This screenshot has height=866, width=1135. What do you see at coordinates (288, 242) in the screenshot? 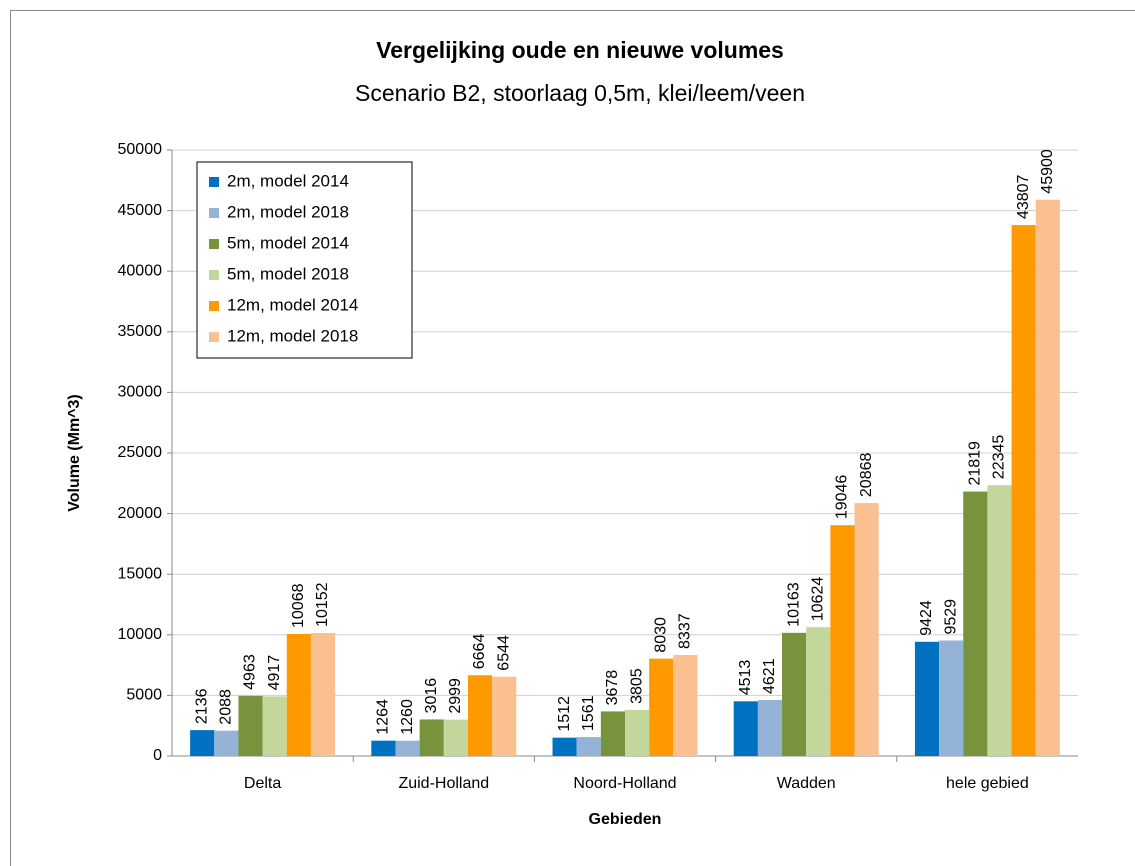
I see `legend-label: 5m, model 2014` at bounding box center [288, 242].